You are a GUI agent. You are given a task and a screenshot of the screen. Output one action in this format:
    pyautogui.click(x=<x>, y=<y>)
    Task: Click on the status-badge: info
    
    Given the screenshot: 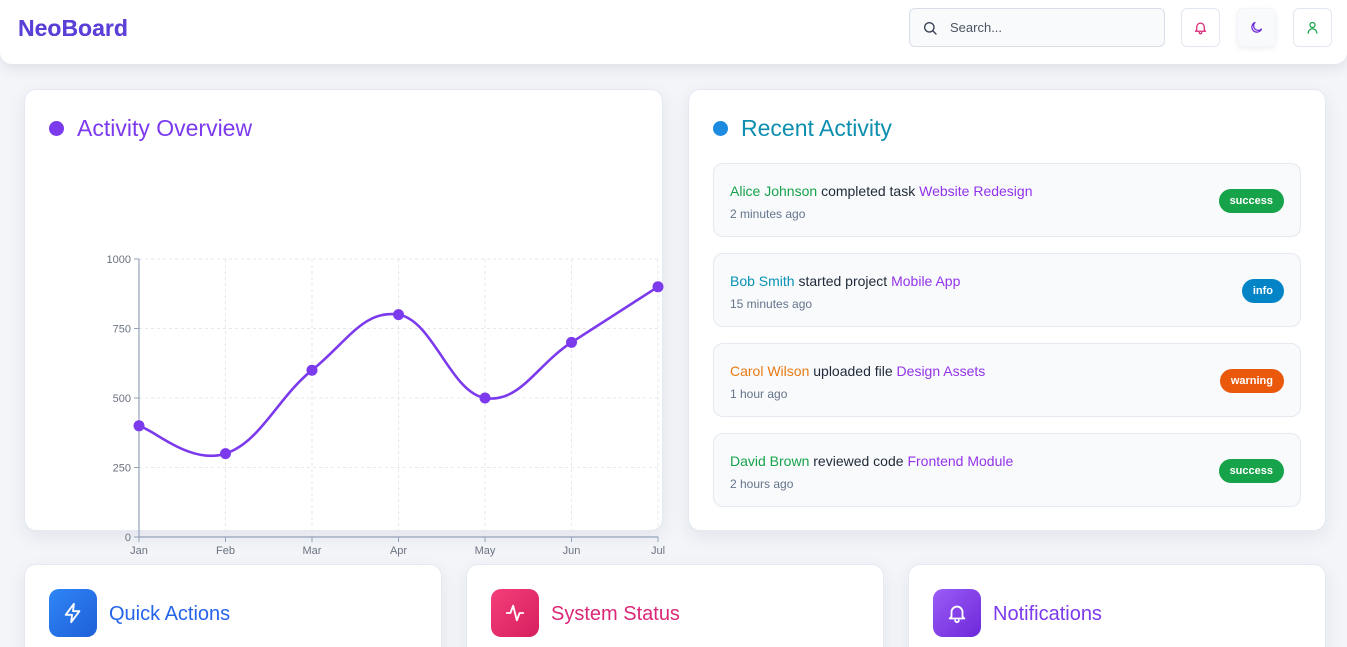 What is the action you would take?
    pyautogui.click(x=1262, y=291)
    